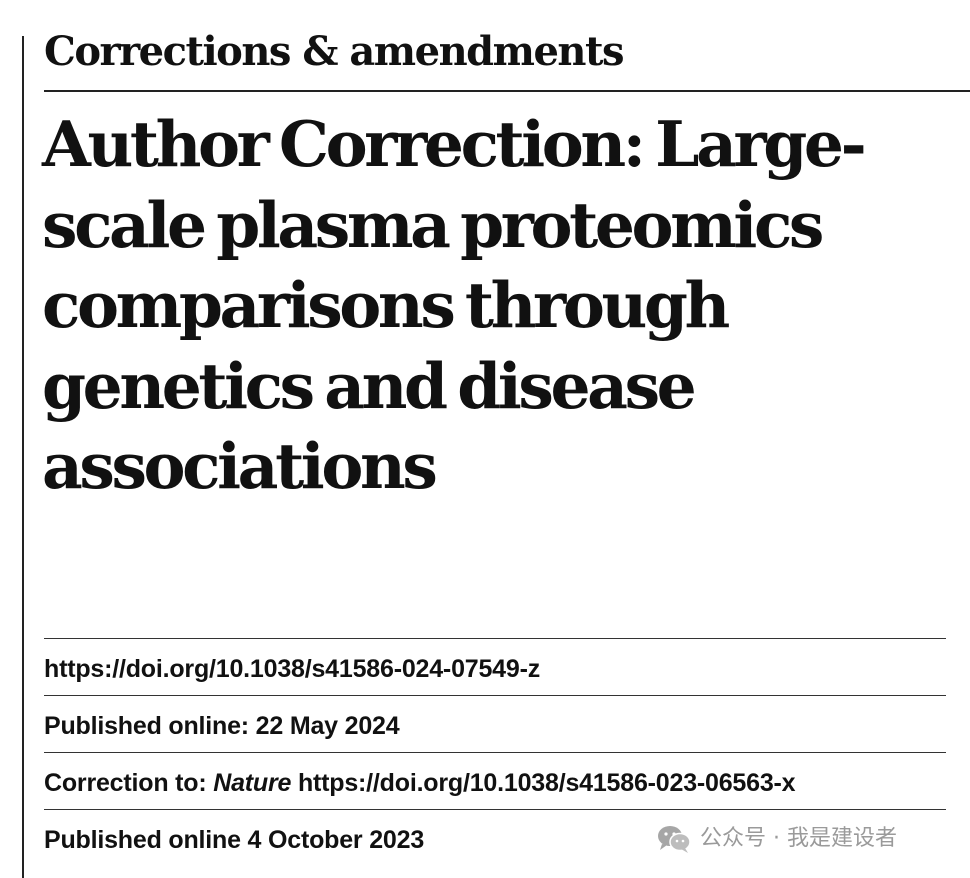 The width and height of the screenshot is (970, 878). Describe the element at coordinates (507, 91) in the screenshot. I see `header-divider` at that location.